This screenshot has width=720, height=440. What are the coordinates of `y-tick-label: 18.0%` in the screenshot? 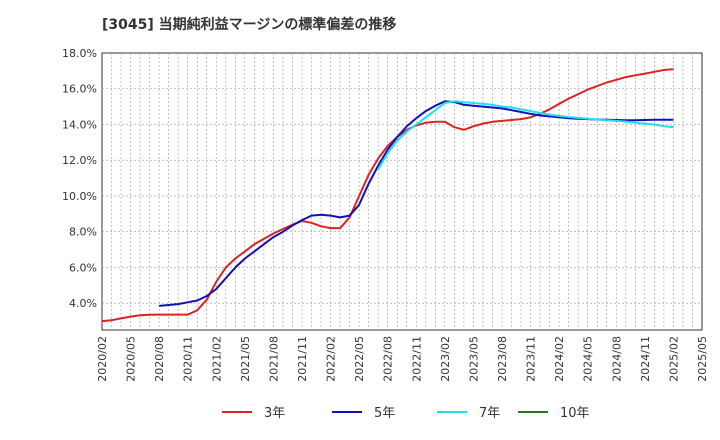 It's located at (79, 53).